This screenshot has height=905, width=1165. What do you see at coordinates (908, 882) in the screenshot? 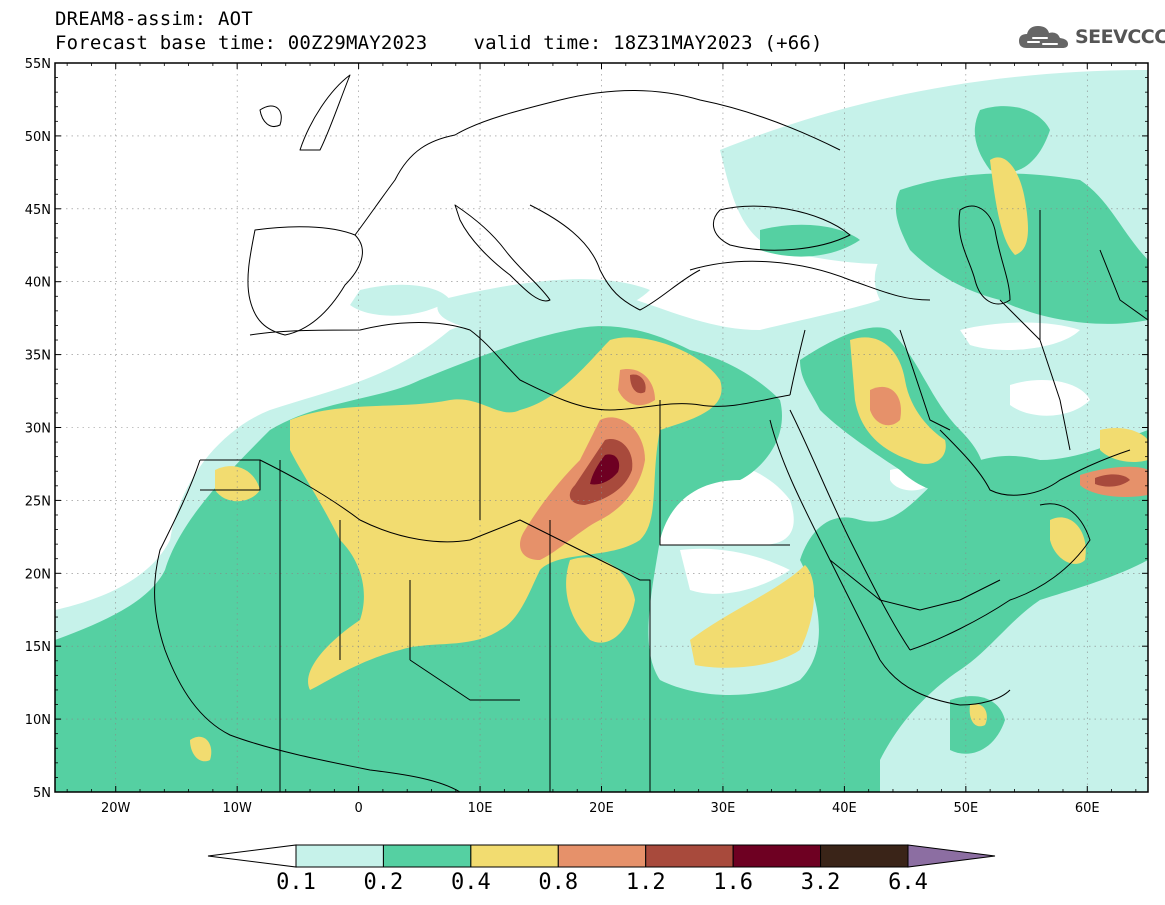
I see `colorbar-level-label: 6.4` at bounding box center [908, 882].